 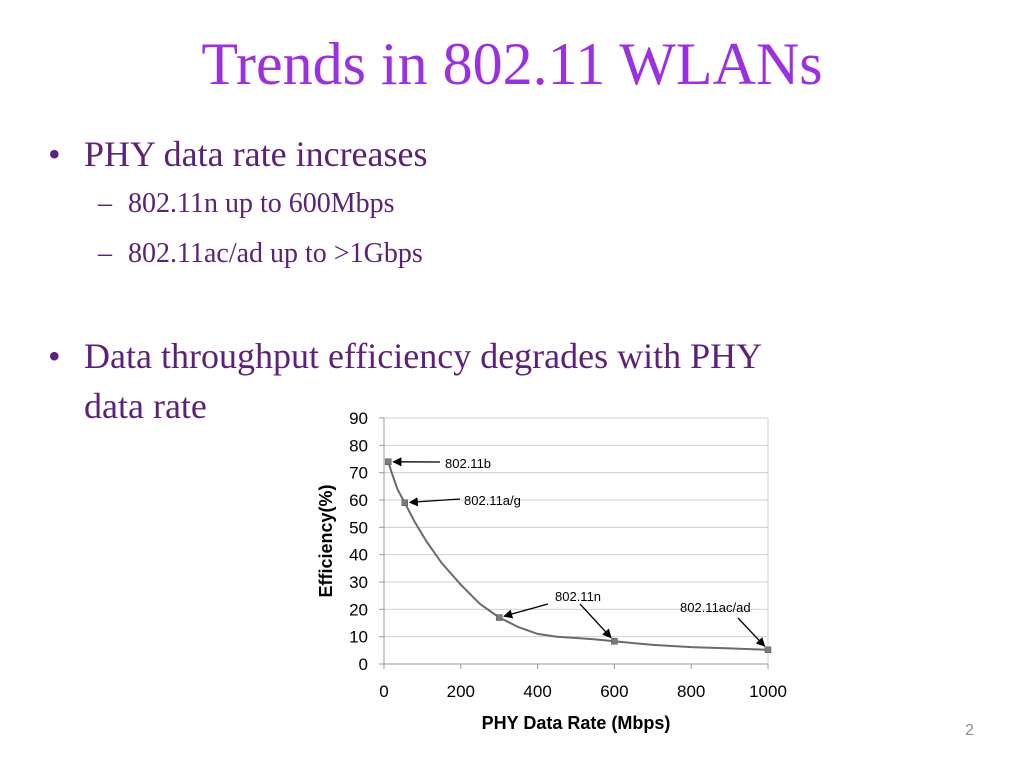 I want to click on sub-bullet-item: – 802.11n up to 600Mbps, so click(x=246, y=204).